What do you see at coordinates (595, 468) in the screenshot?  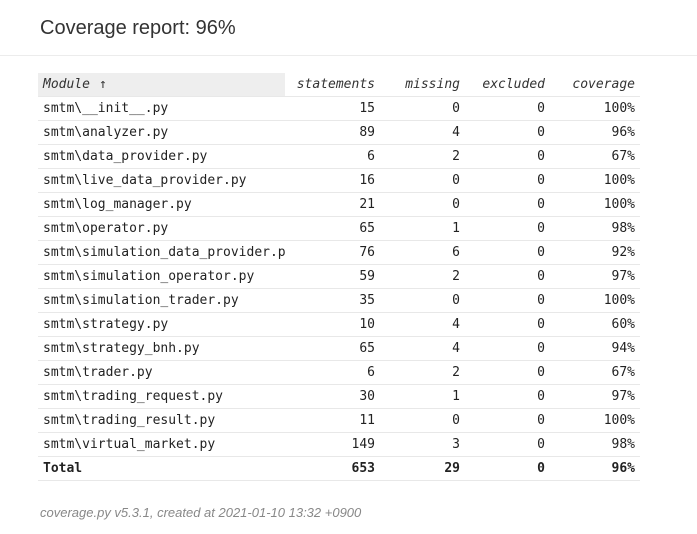 I see `total-coverage-cell: 96%` at bounding box center [595, 468].